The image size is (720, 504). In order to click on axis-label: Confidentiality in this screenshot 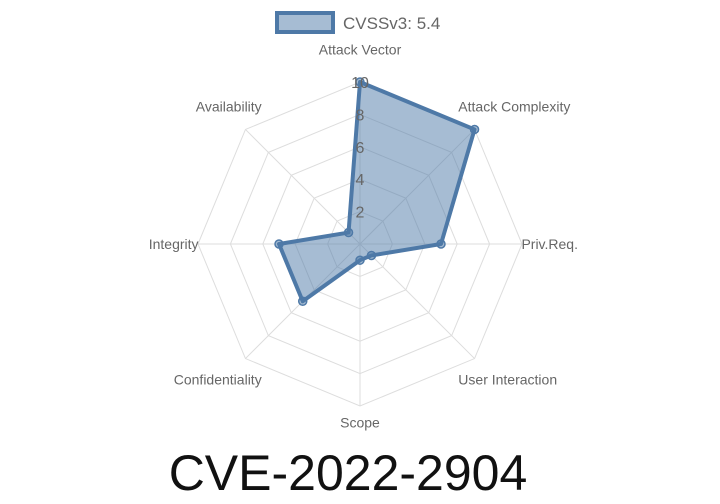, I will do `click(218, 379)`.